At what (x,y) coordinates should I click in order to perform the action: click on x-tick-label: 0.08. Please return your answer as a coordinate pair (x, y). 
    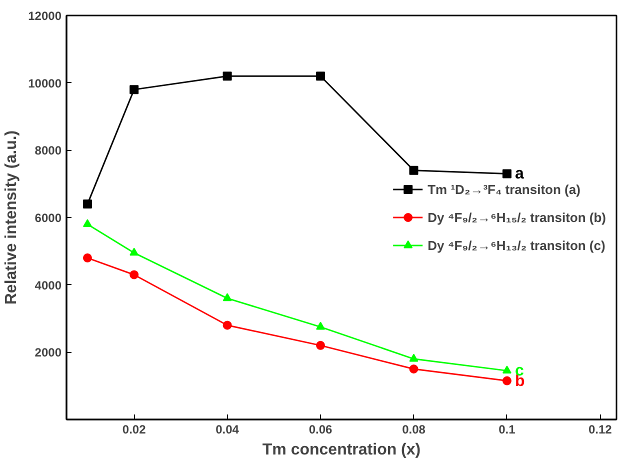
    Looking at the image, I should click on (414, 429).